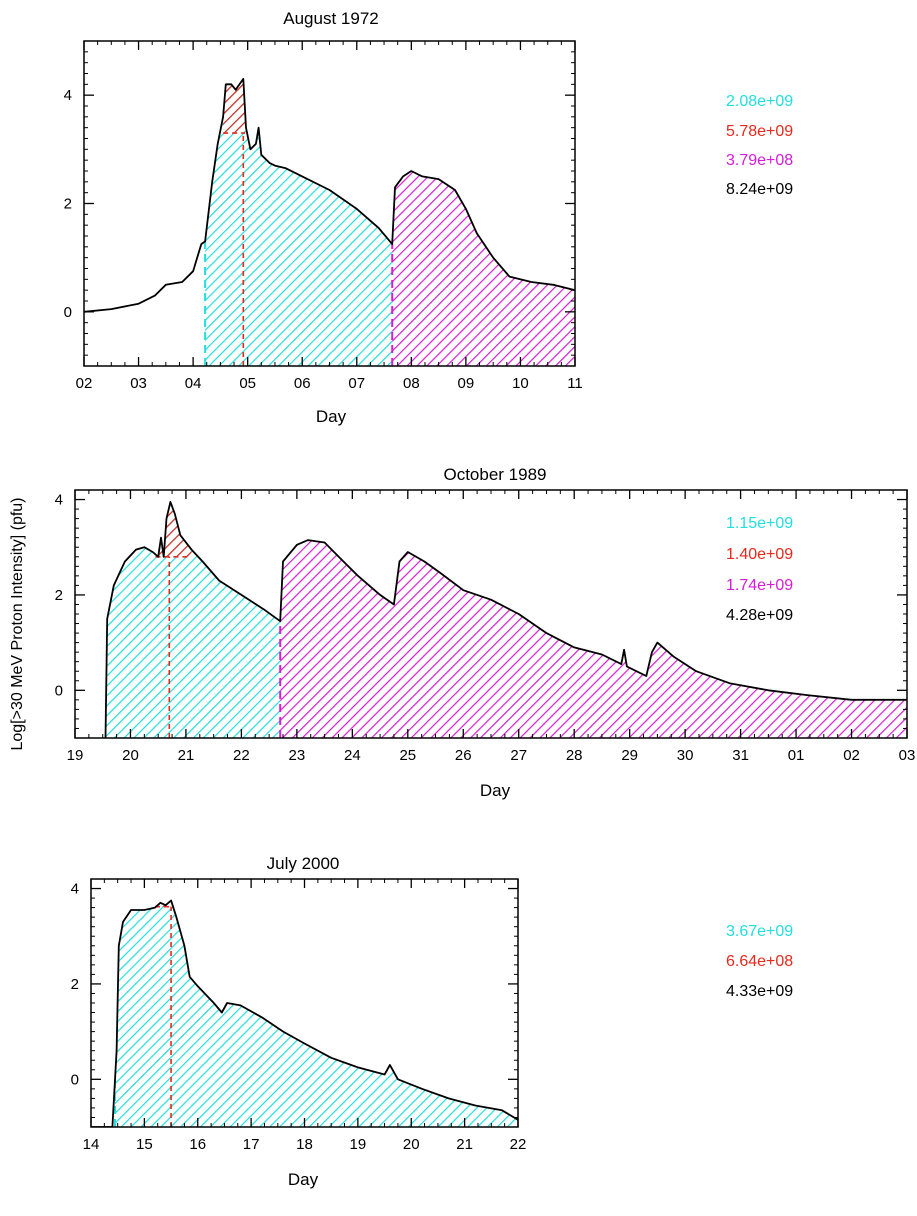 The image size is (917, 1216). I want to click on legend-entry: 1.40e+09, so click(759, 554).